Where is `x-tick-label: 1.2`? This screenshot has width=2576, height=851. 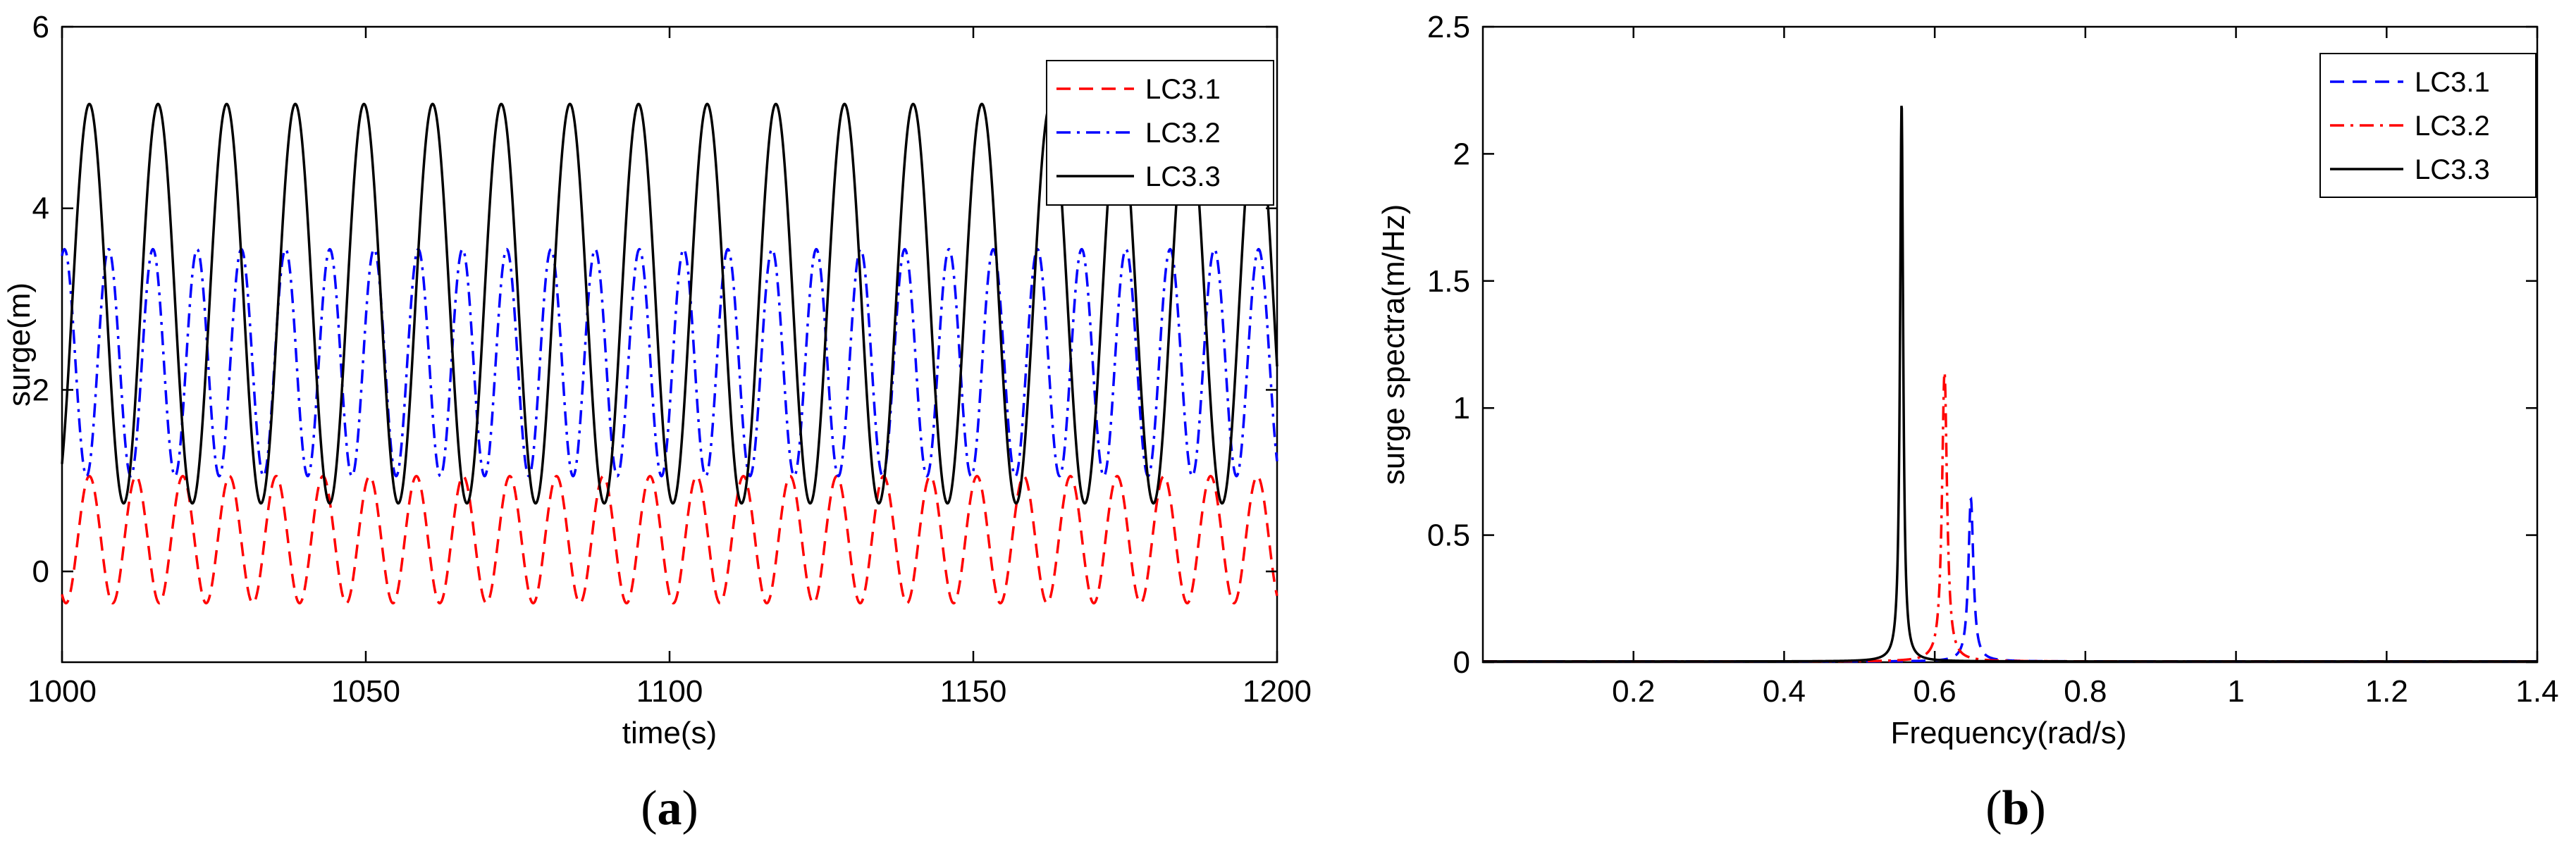
x-tick-label: 1.2 is located at coordinates (2386, 691).